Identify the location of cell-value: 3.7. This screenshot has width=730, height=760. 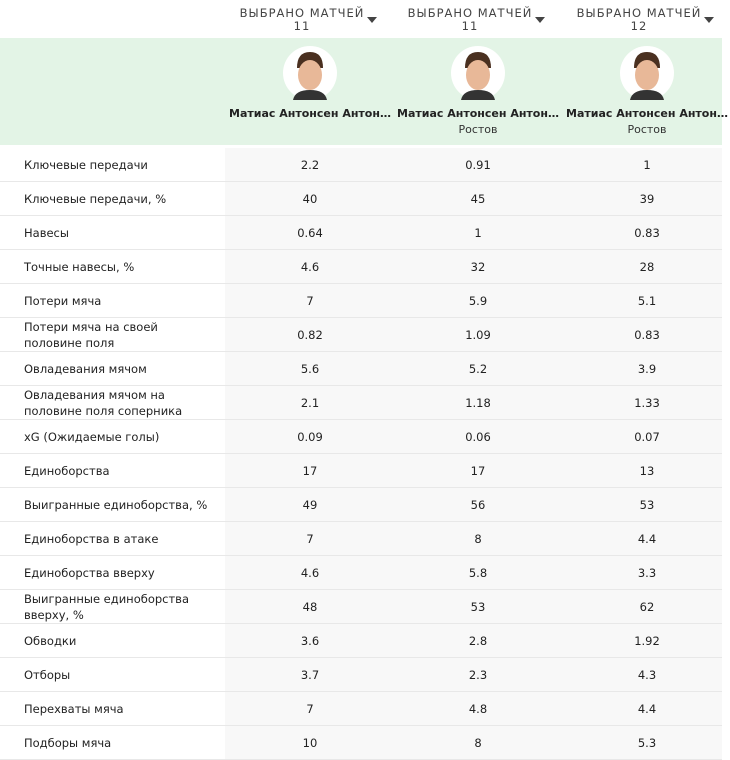
(310, 674).